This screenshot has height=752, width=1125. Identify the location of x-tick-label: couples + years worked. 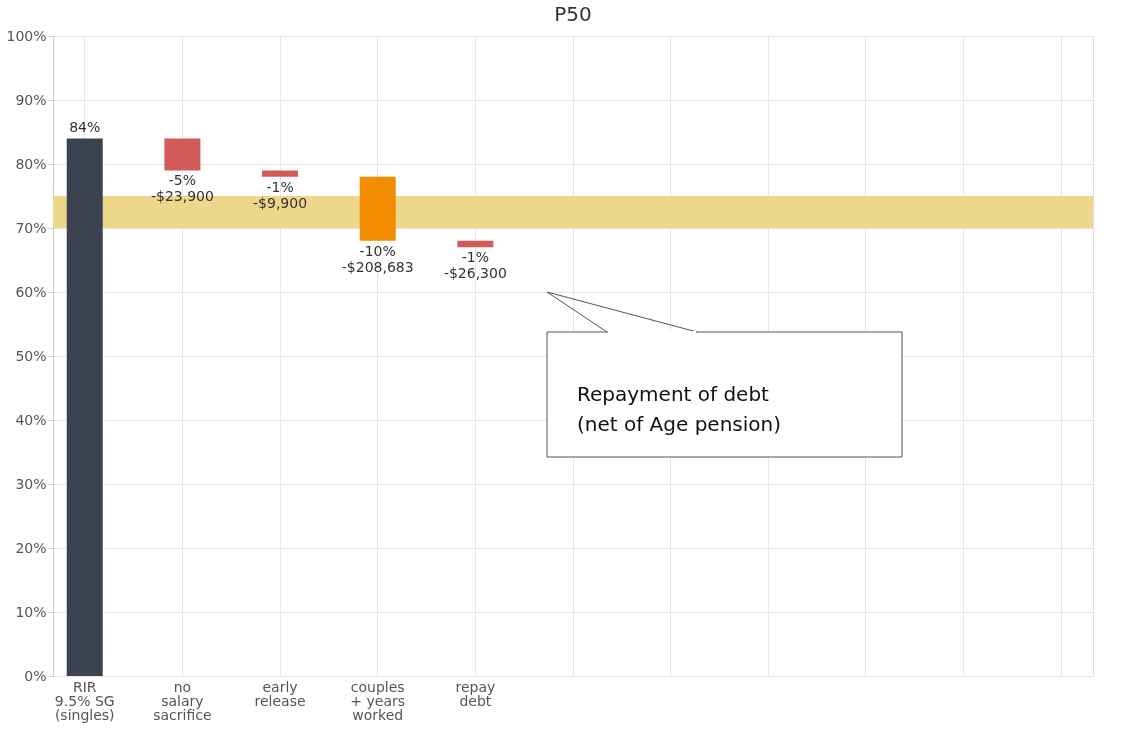
(378, 700).